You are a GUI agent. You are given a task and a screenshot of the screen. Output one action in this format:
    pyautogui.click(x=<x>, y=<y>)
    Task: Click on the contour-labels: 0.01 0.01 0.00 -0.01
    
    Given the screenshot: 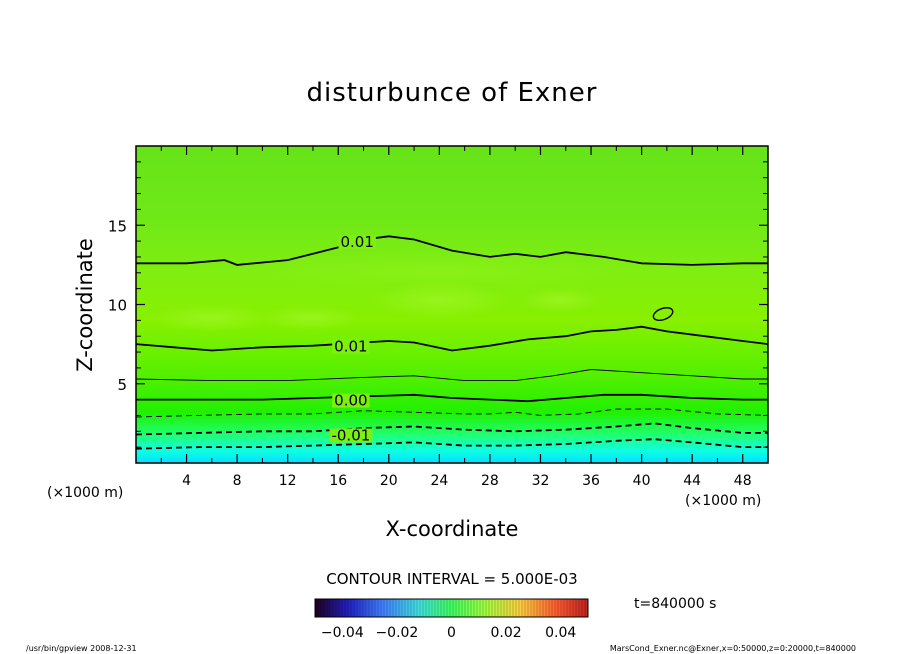 What is the action you would take?
    pyautogui.click(x=352, y=338)
    